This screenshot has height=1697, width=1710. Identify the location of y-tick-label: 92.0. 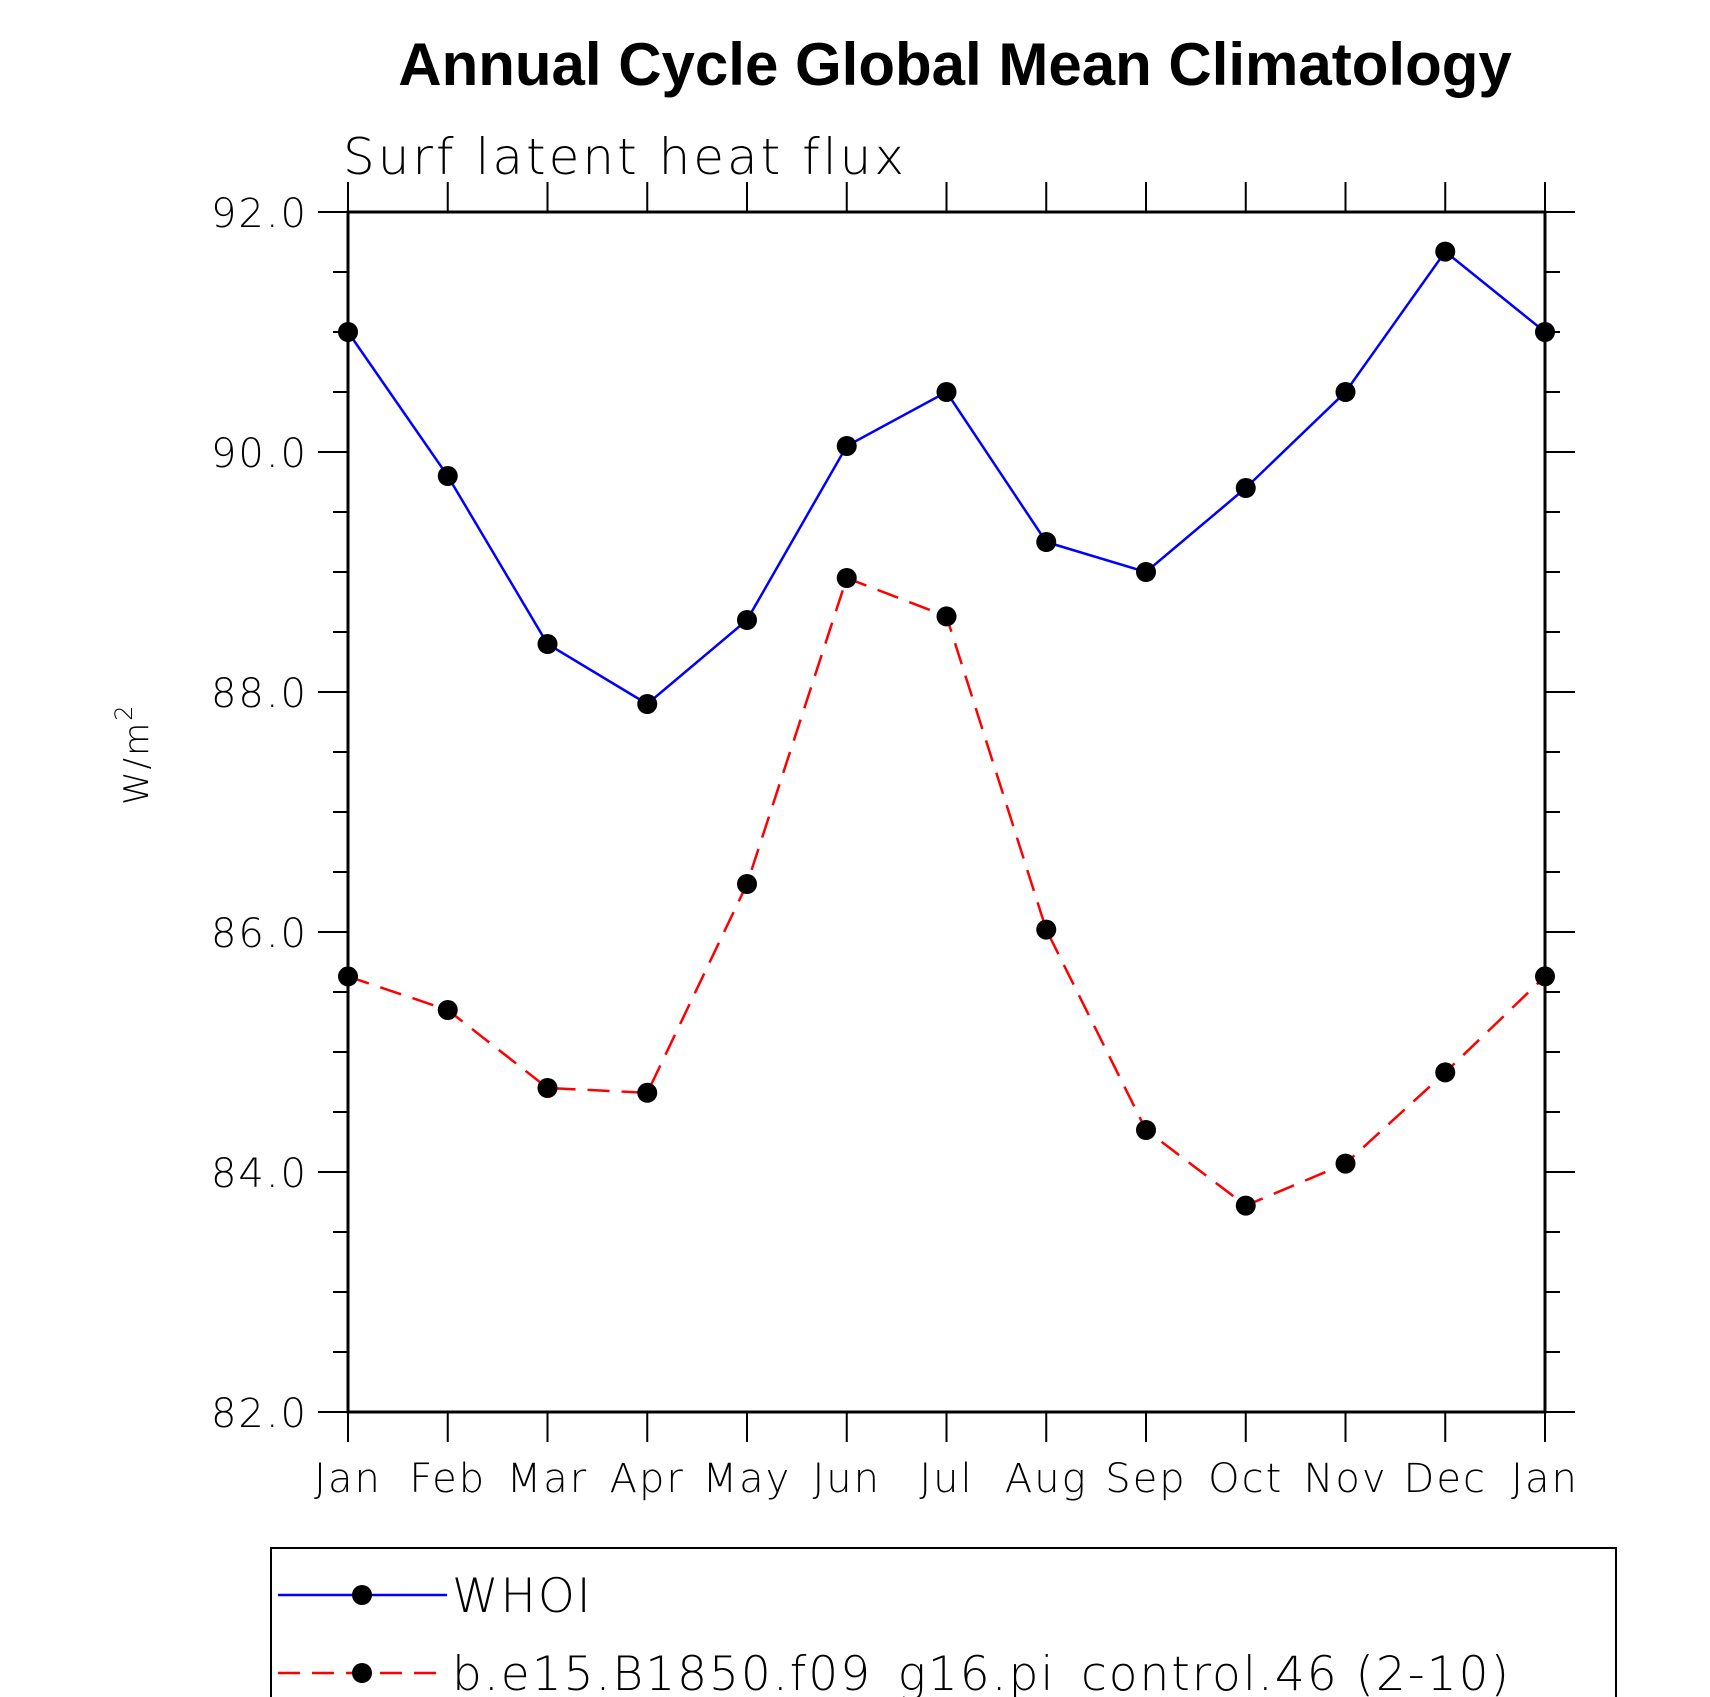
(259, 214).